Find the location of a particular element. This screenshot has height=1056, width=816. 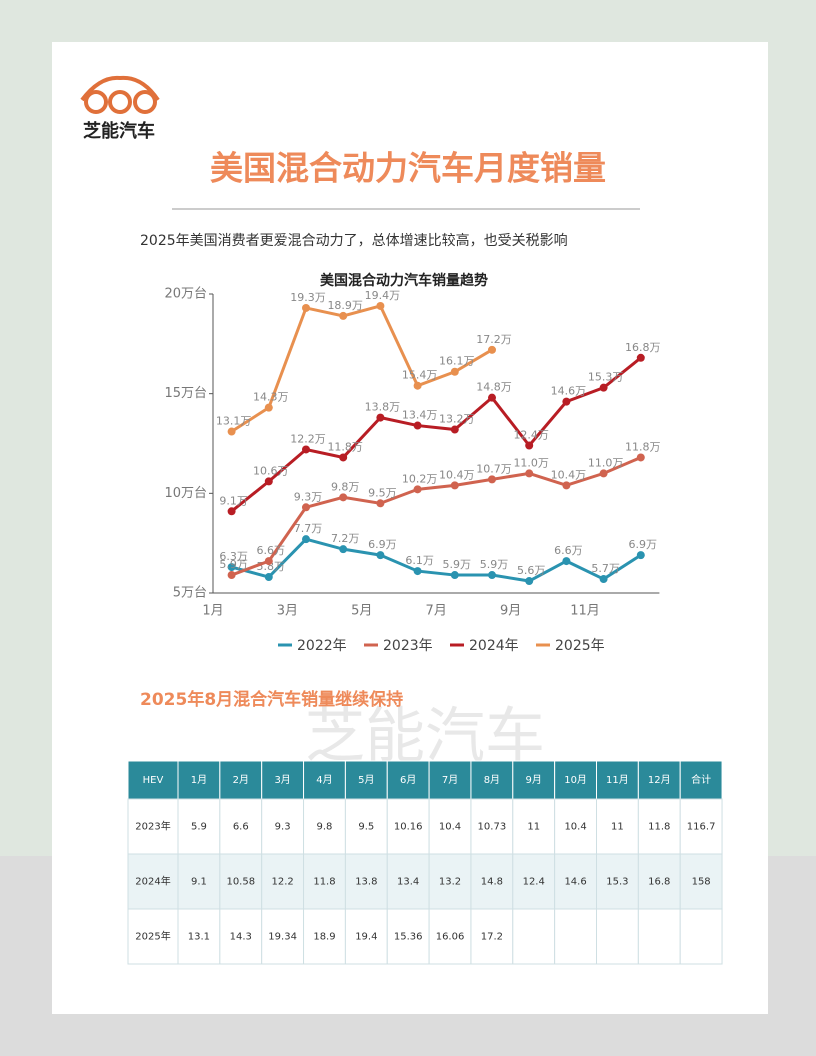

header-text: HEV is located at coordinates (153, 780).